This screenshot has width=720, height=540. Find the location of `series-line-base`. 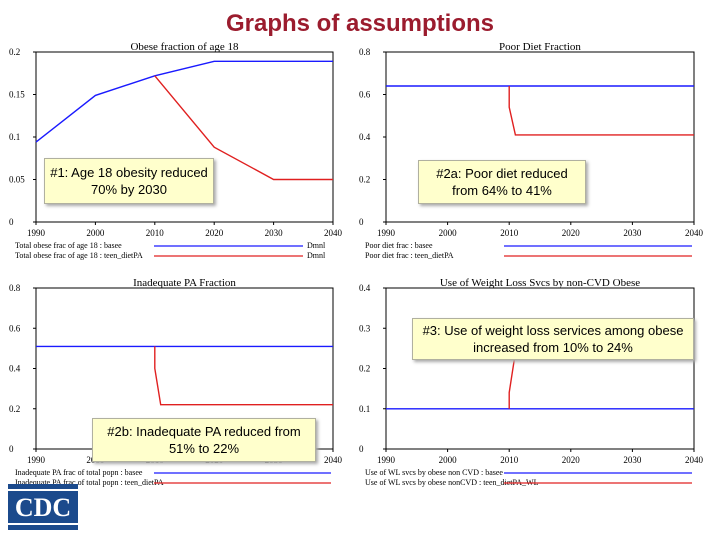

series-line-base is located at coordinates (184, 101).